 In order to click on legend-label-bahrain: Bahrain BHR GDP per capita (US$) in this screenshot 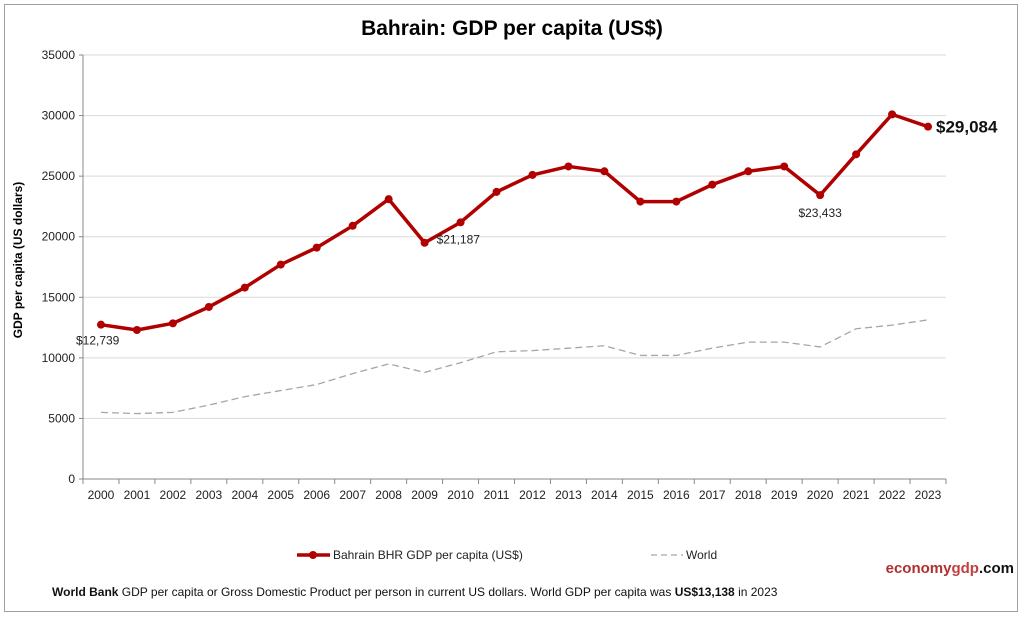, I will do `click(428, 555)`.